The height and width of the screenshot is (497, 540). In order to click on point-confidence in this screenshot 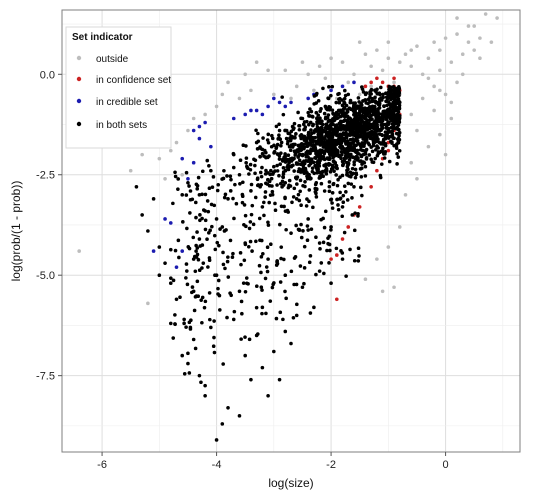, I will do `click(371, 82)`.